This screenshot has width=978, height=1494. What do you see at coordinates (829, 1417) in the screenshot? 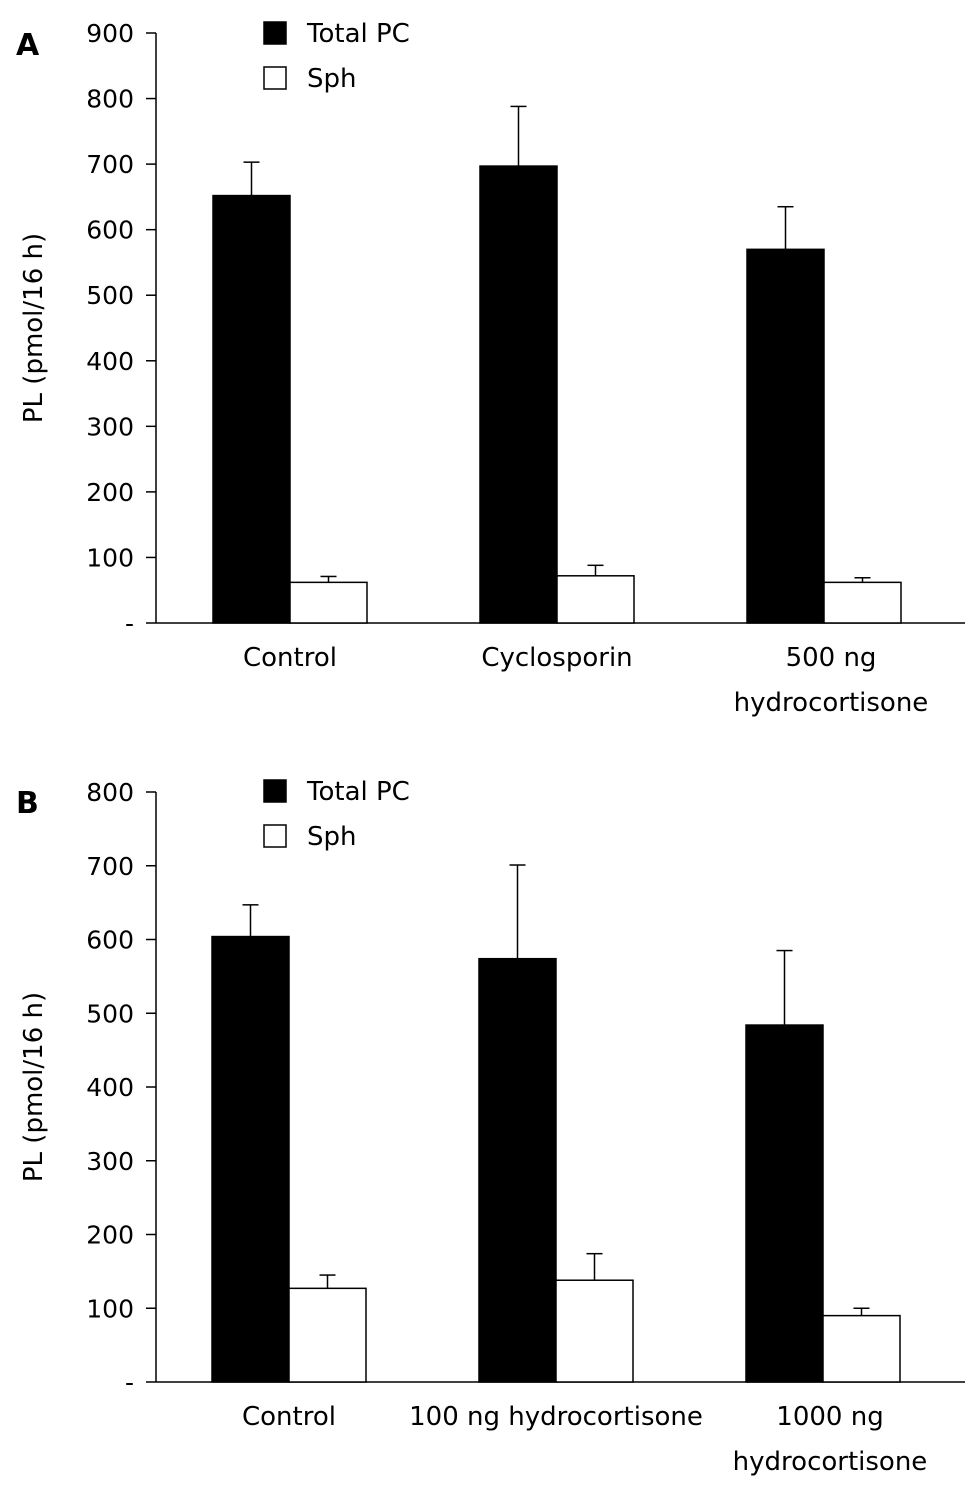
I see `x-tick-label: 1000 ng` at bounding box center [829, 1417].